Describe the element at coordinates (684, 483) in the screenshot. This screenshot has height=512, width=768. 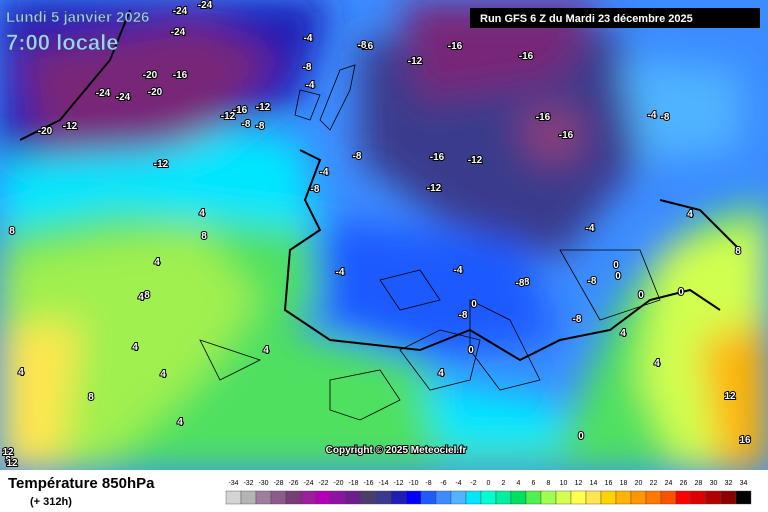
I see `legend-label: 26` at that location.